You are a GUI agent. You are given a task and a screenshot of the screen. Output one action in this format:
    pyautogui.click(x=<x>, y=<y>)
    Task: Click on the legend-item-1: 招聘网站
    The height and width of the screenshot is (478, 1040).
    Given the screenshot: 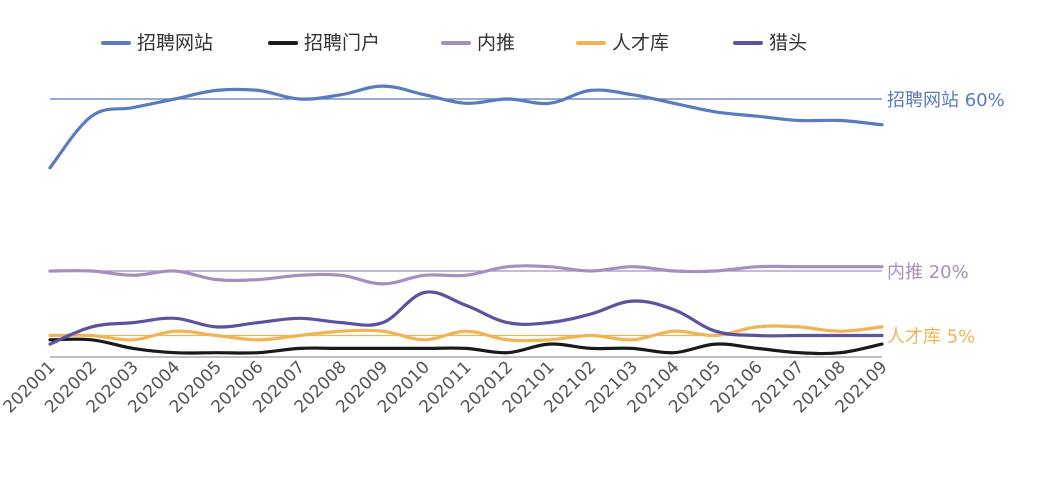 What is the action you would take?
    pyautogui.click(x=157, y=43)
    